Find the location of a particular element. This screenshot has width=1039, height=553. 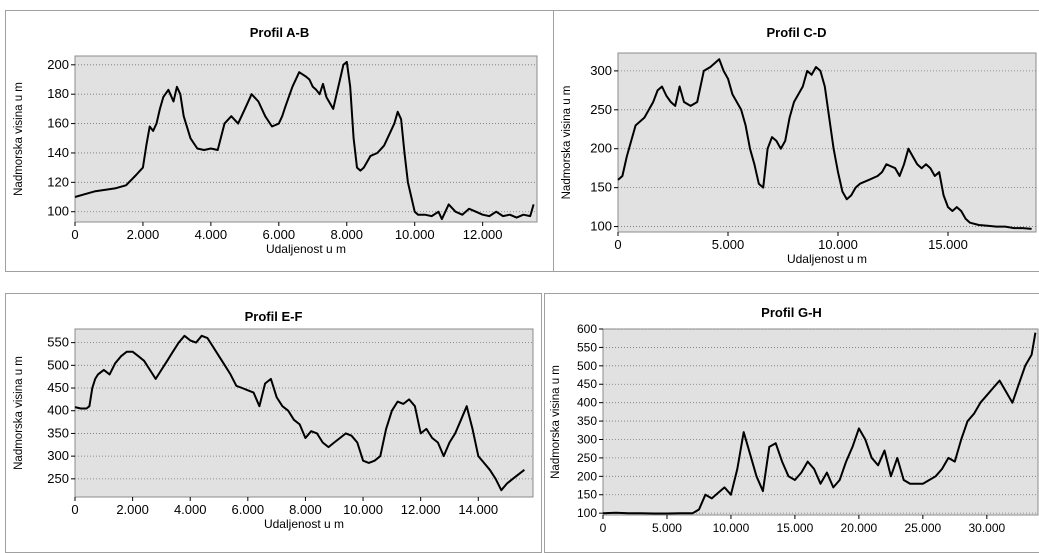

y-tick-label: 160 is located at coordinates (58, 123).